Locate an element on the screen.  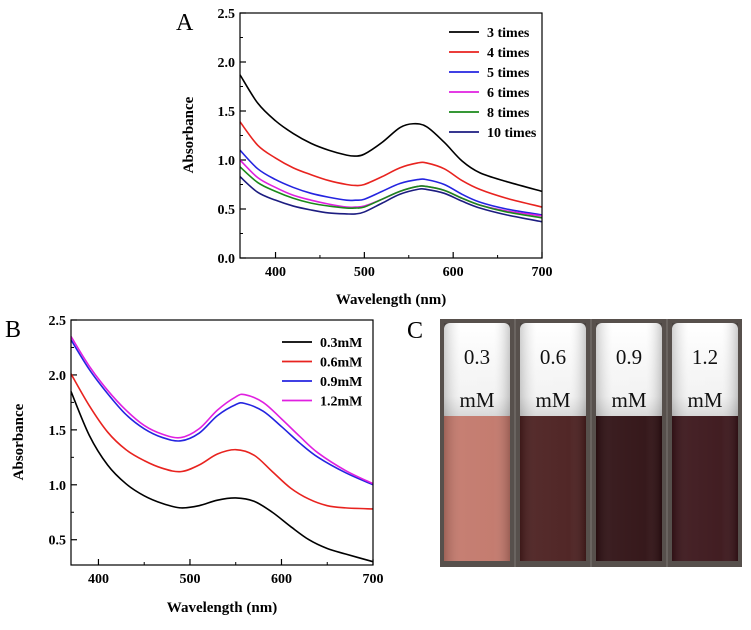
legend-label: 0.6mM is located at coordinates (341, 363).